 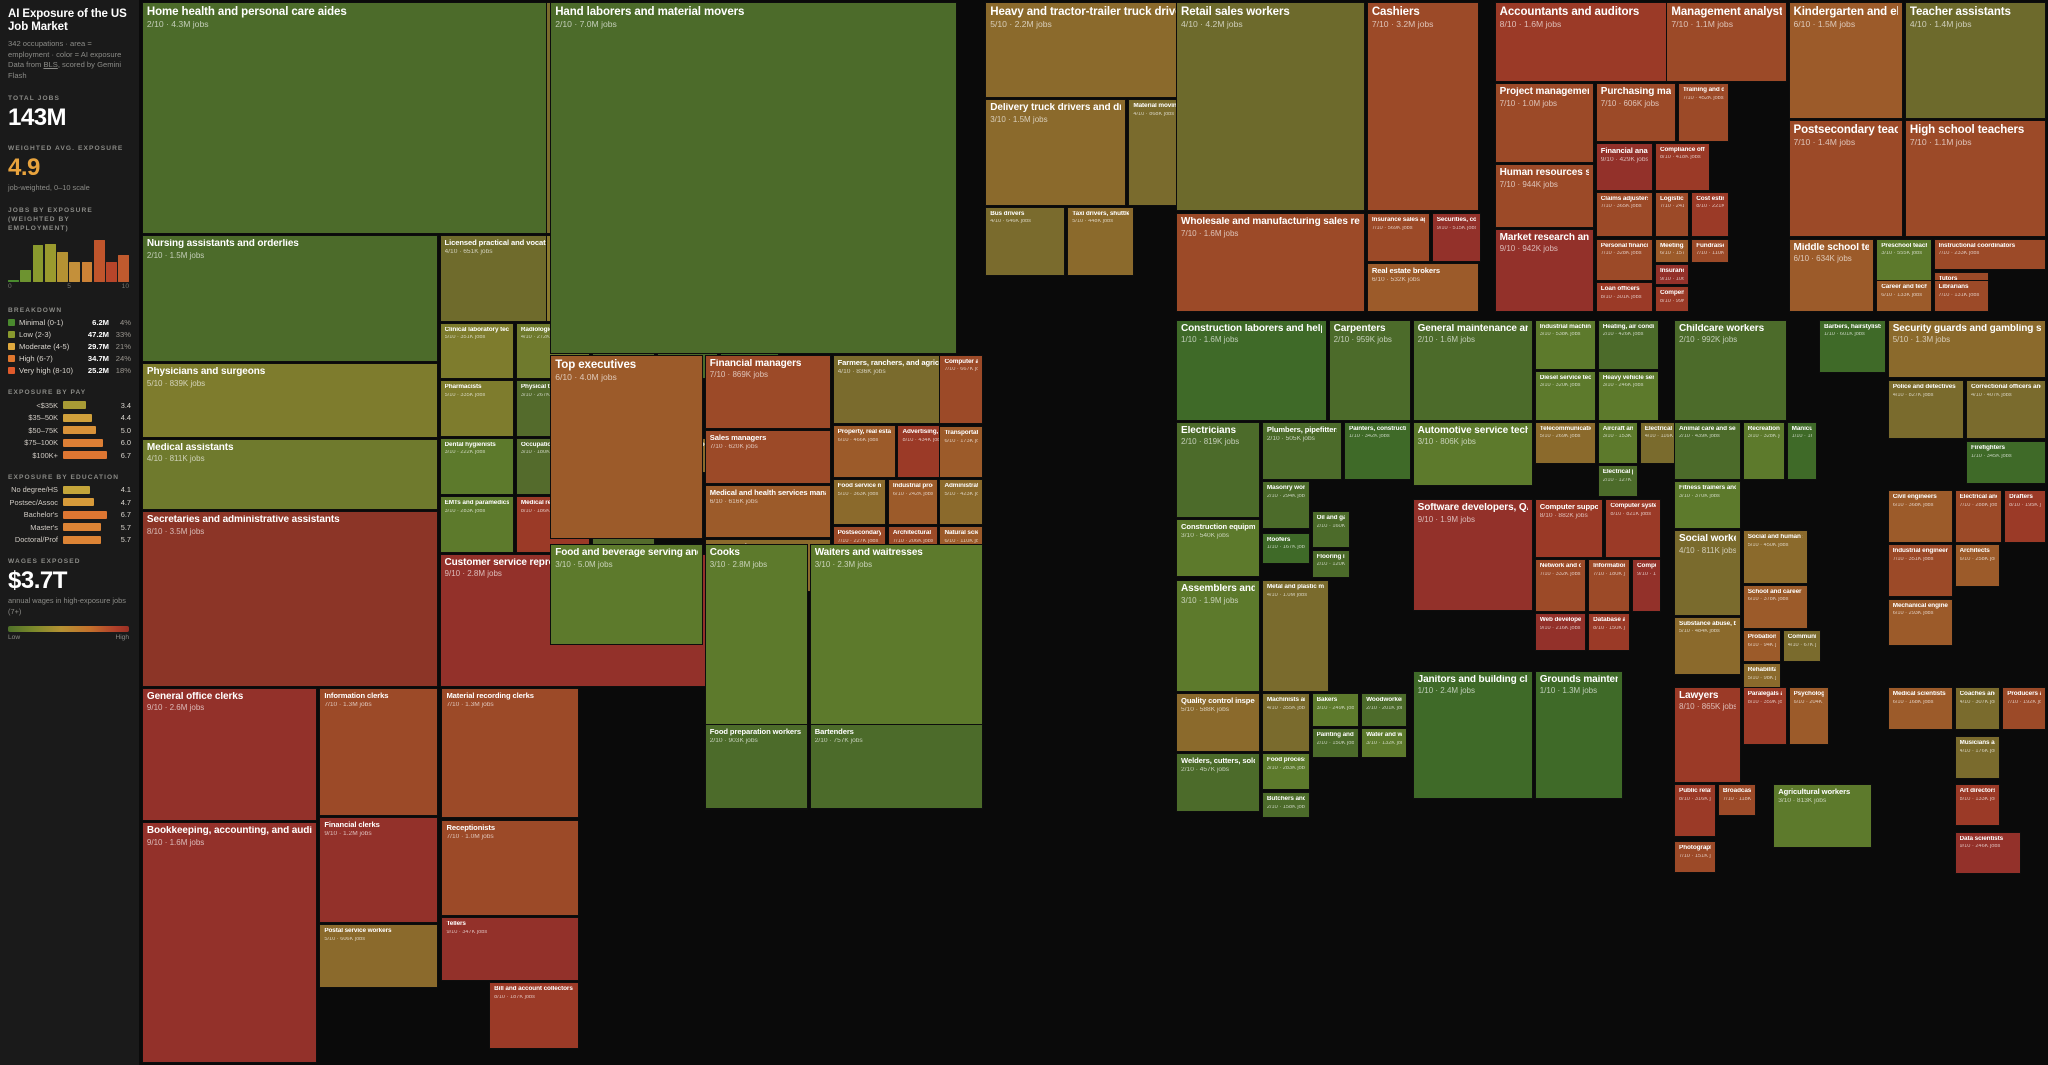 I want to click on treemap-cell: Fundraisers 7/10 · 110K jobs, so click(x=1710, y=251).